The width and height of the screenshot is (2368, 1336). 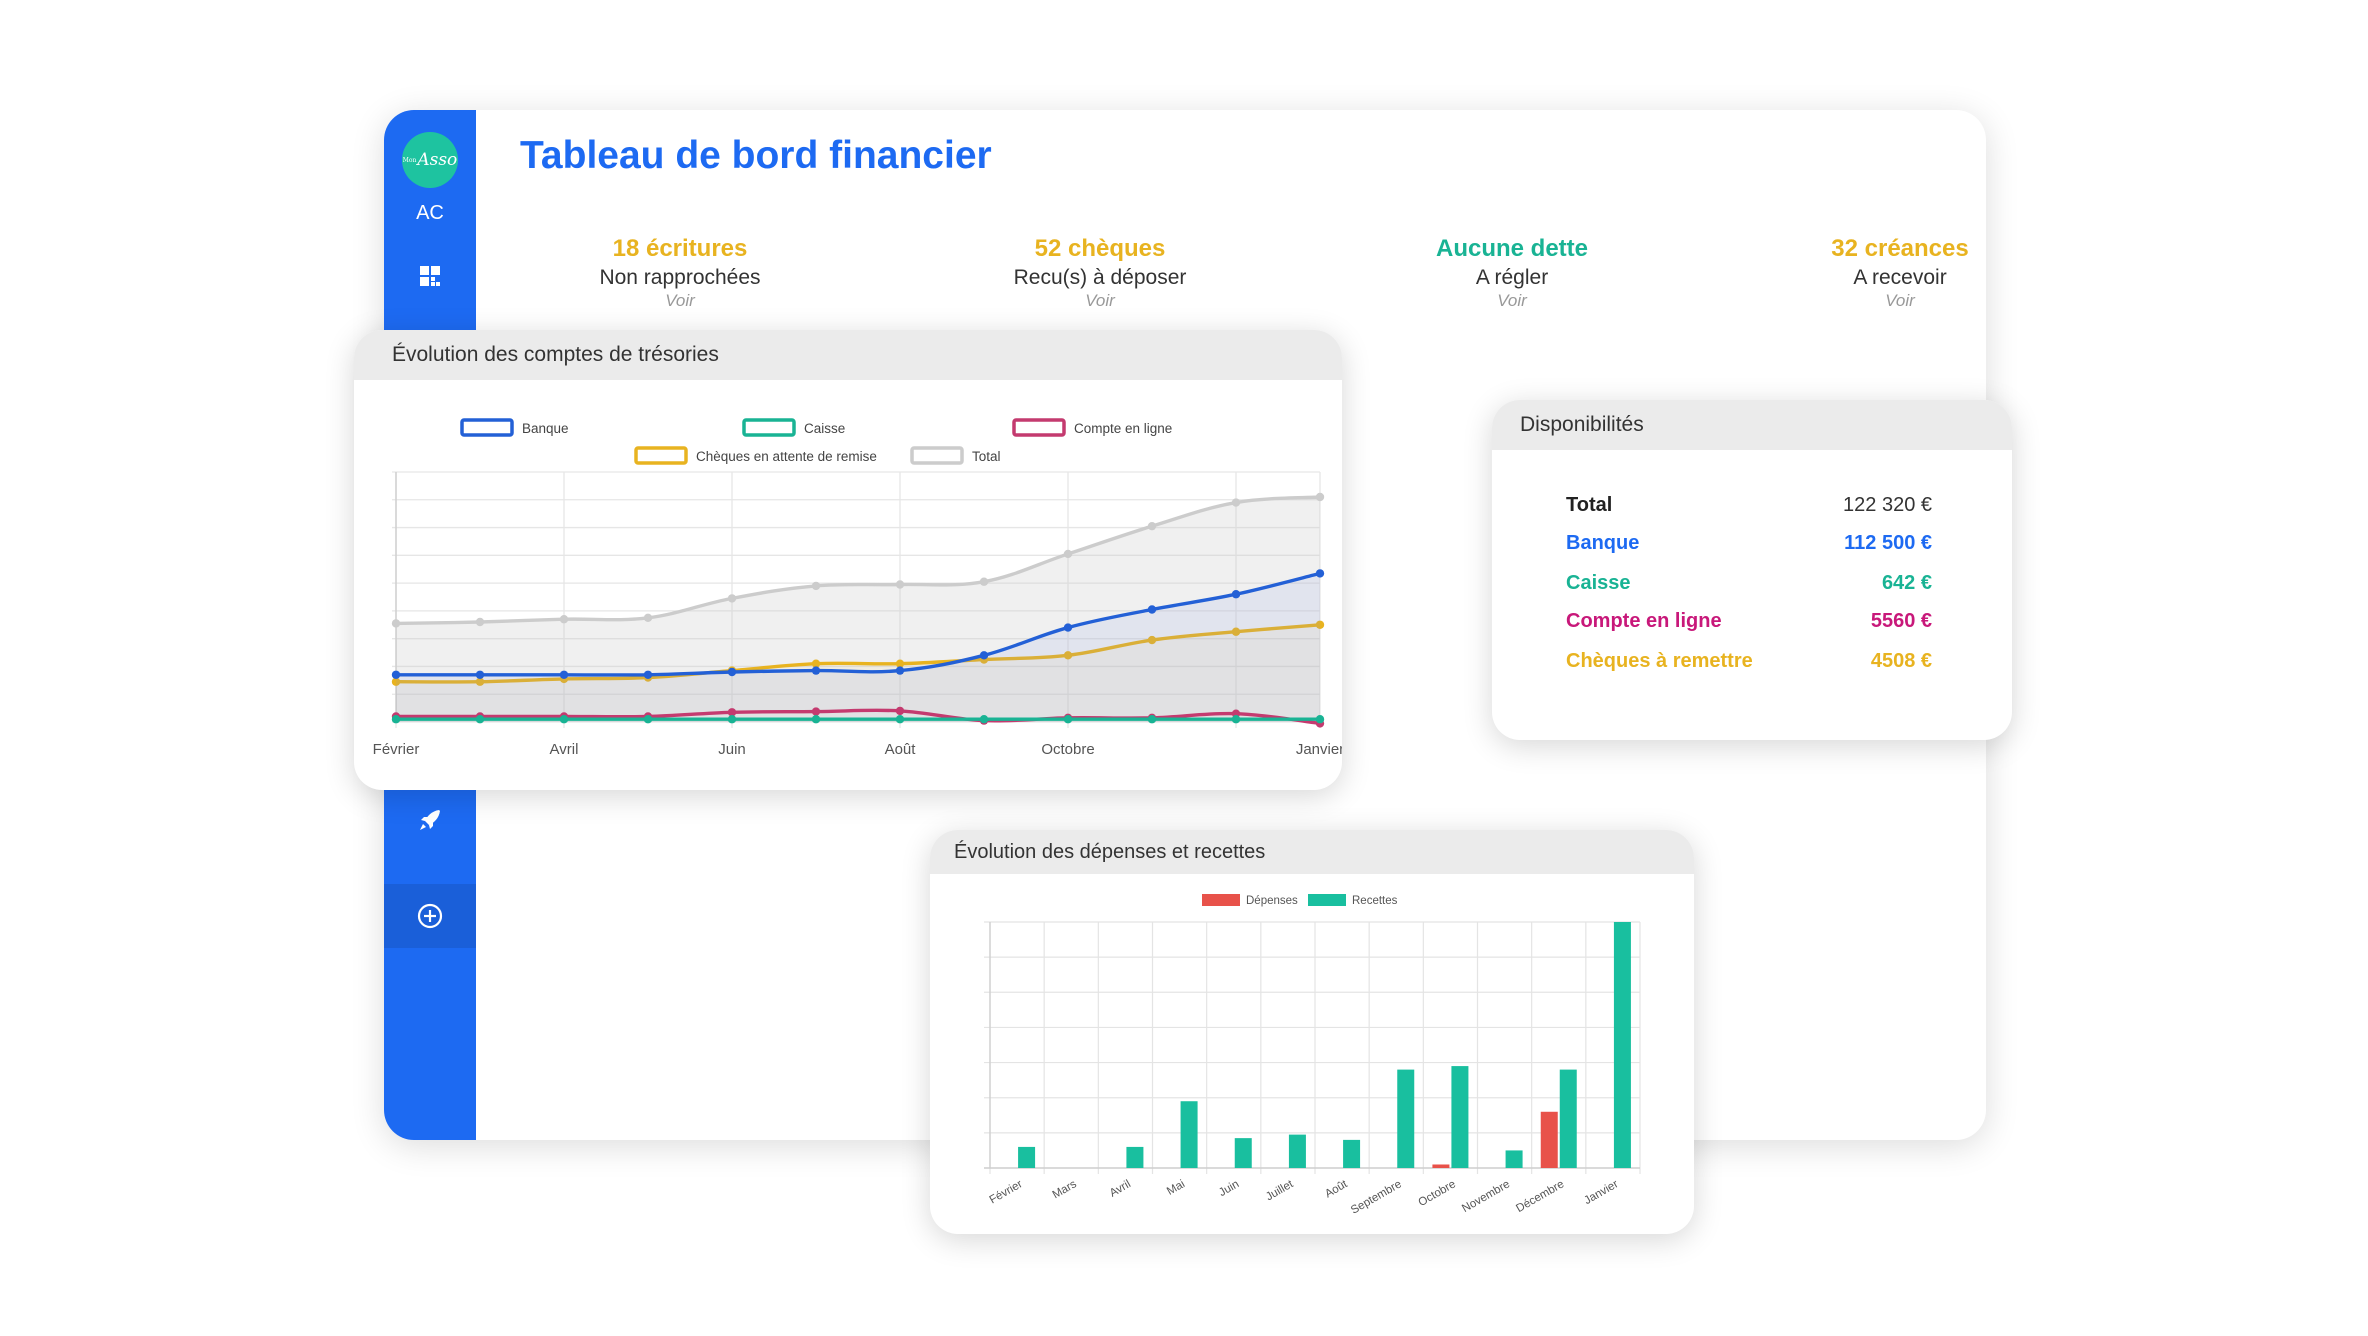 What do you see at coordinates (786, 456) in the screenshot?
I see `legend-label: Chèques en attente de remise` at bounding box center [786, 456].